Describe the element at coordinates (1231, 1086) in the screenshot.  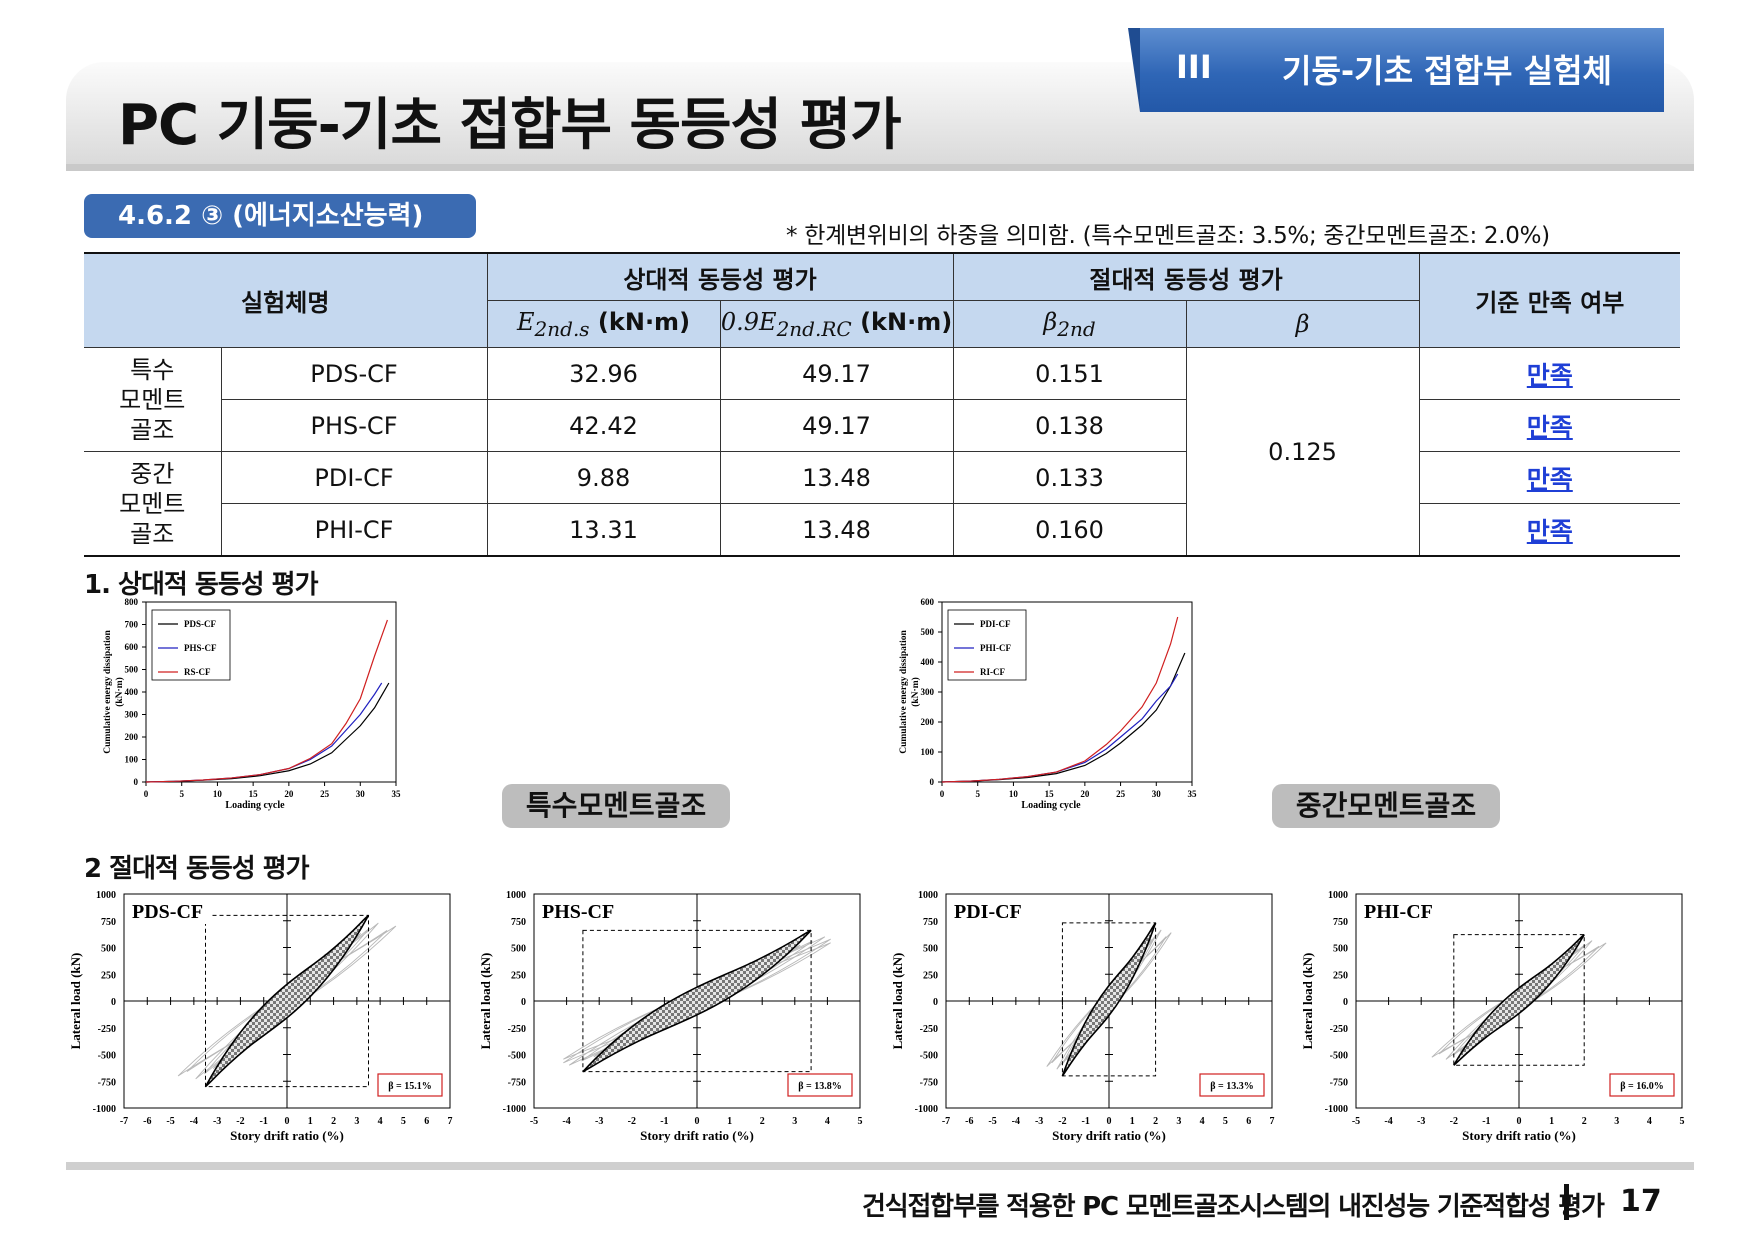
I see `beta-annotation: β = 13.3%` at that location.